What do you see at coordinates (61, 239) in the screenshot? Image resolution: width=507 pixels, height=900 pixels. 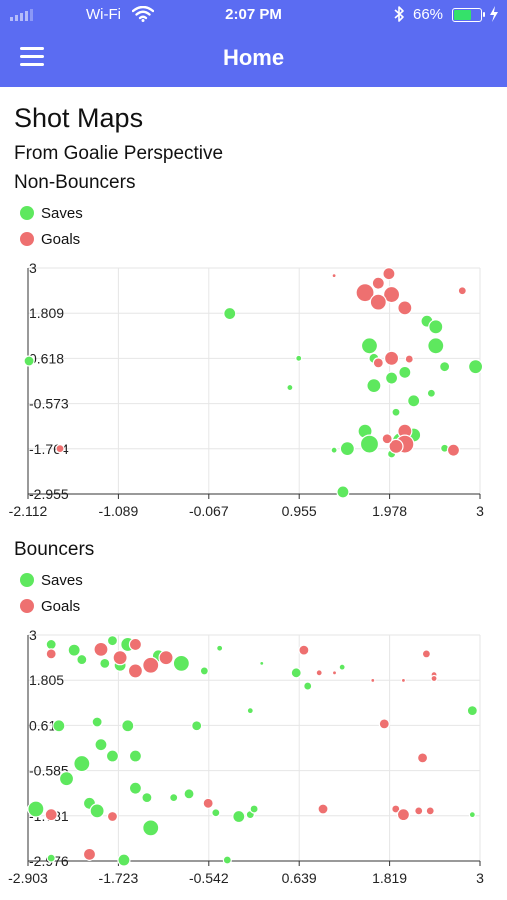 I see `legend-label: Goals` at bounding box center [61, 239].